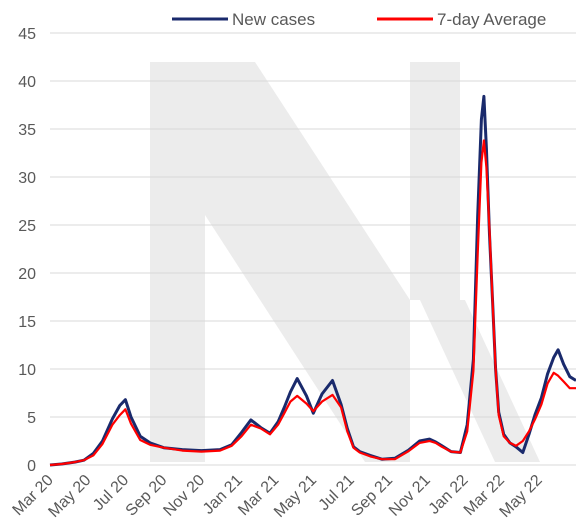 Image resolution: width=576 pixels, height=527 pixels. Describe the element at coordinates (27, 274) in the screenshot. I see `y-tick-label: 20` at that location.